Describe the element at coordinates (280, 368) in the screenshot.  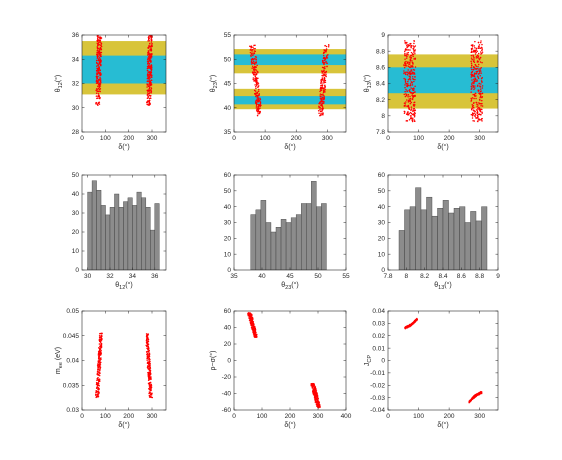
I see `panel-p32: 0 100 200 300 400 -60 -40 -20 0 20 40 60 δ(°) ρ−σ(°)` at that location.